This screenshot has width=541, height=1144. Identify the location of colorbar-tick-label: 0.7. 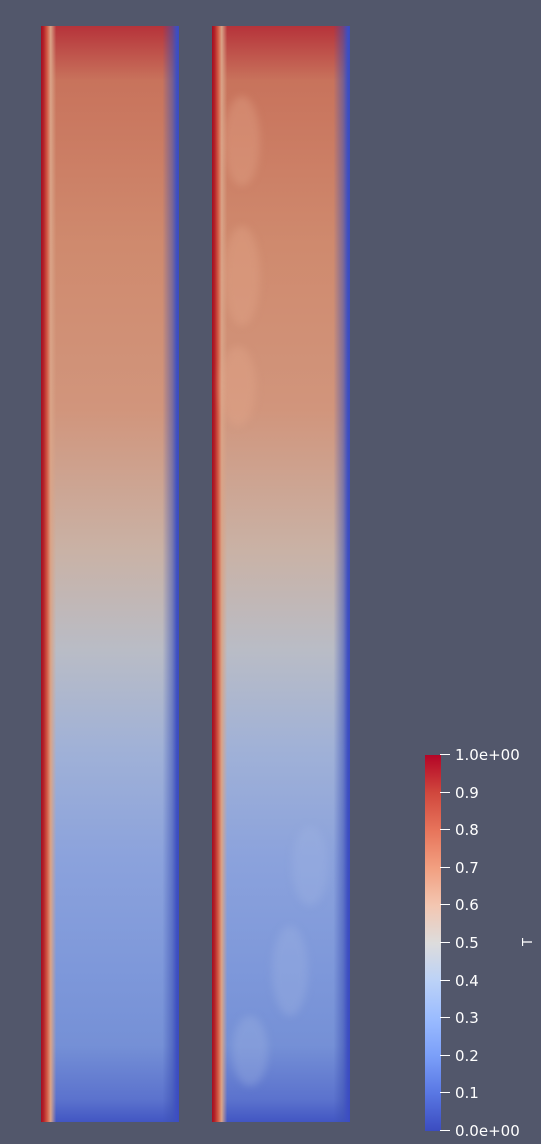
(467, 867).